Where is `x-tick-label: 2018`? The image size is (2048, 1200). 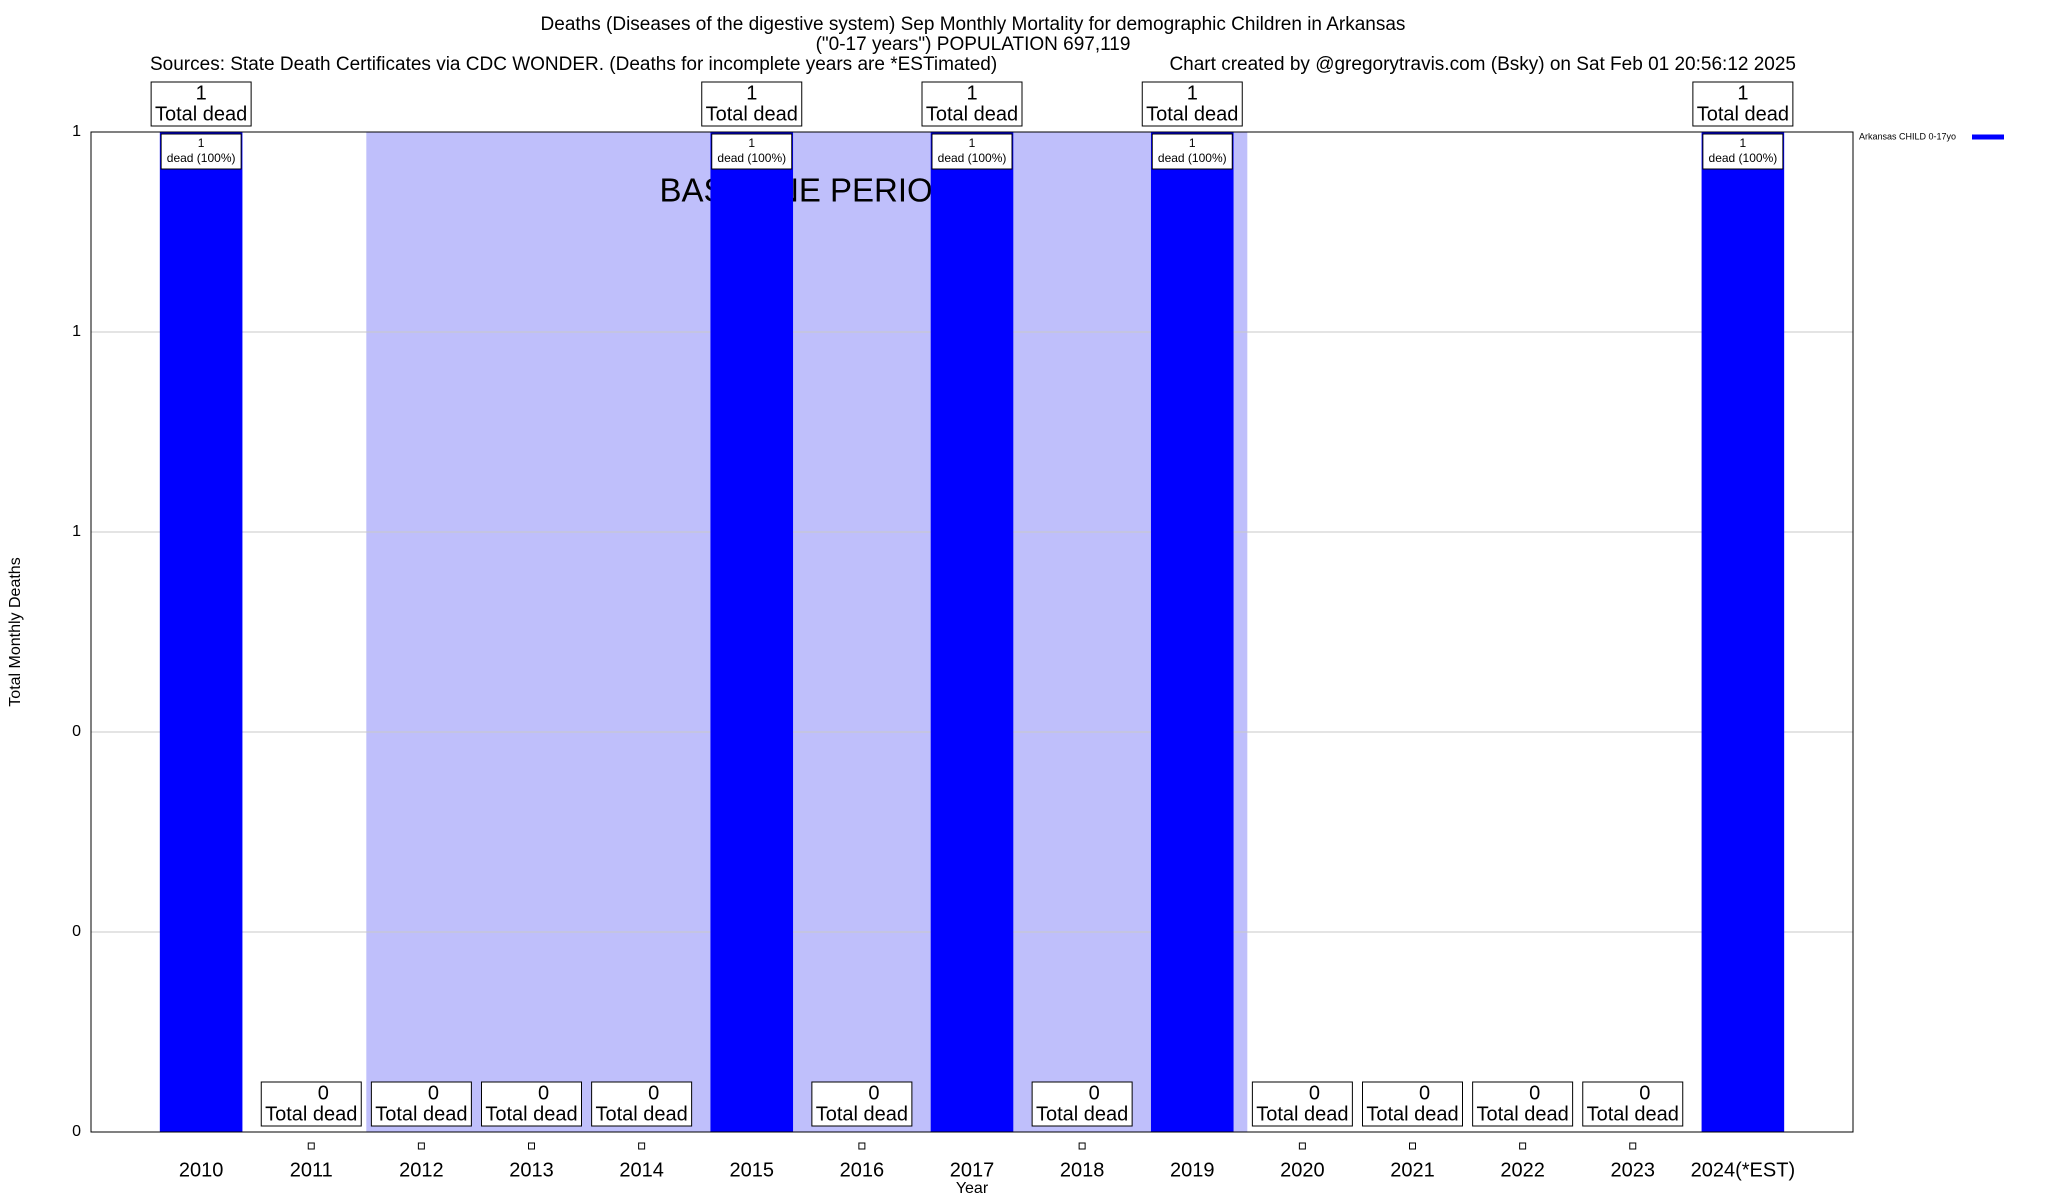 x-tick-label: 2018 is located at coordinates (1082, 1170).